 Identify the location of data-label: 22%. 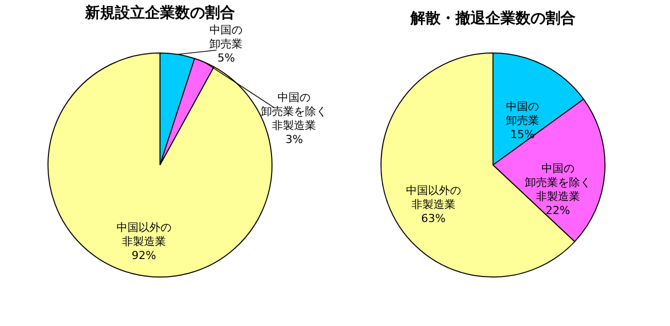
(558, 211).